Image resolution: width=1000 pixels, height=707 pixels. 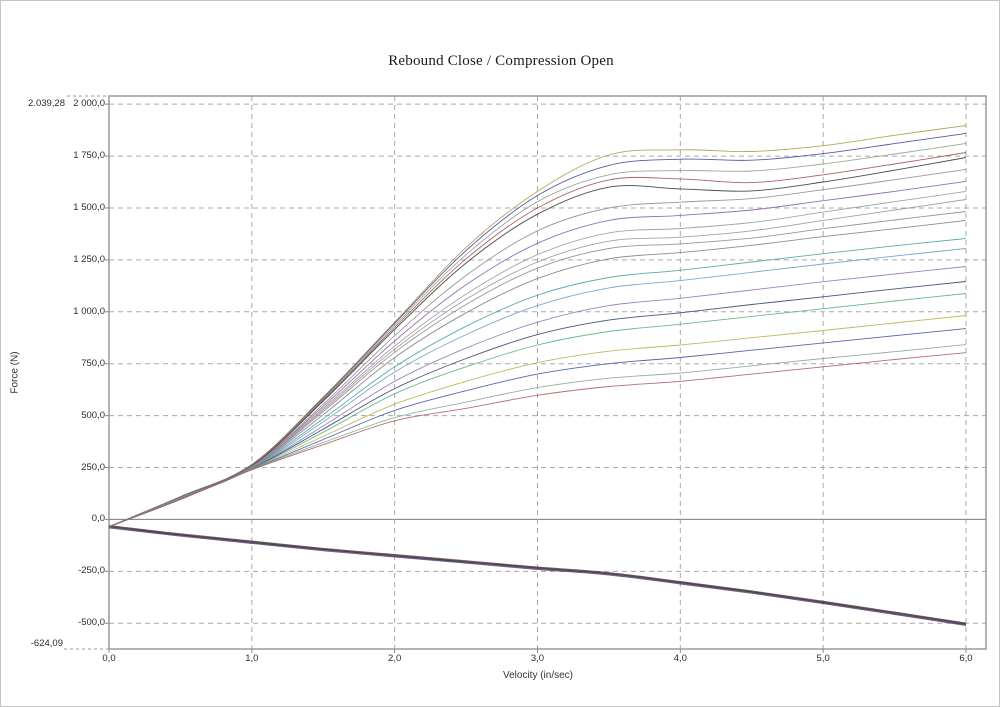 I want to click on x-tick-label: 3,0, so click(x=537, y=658).